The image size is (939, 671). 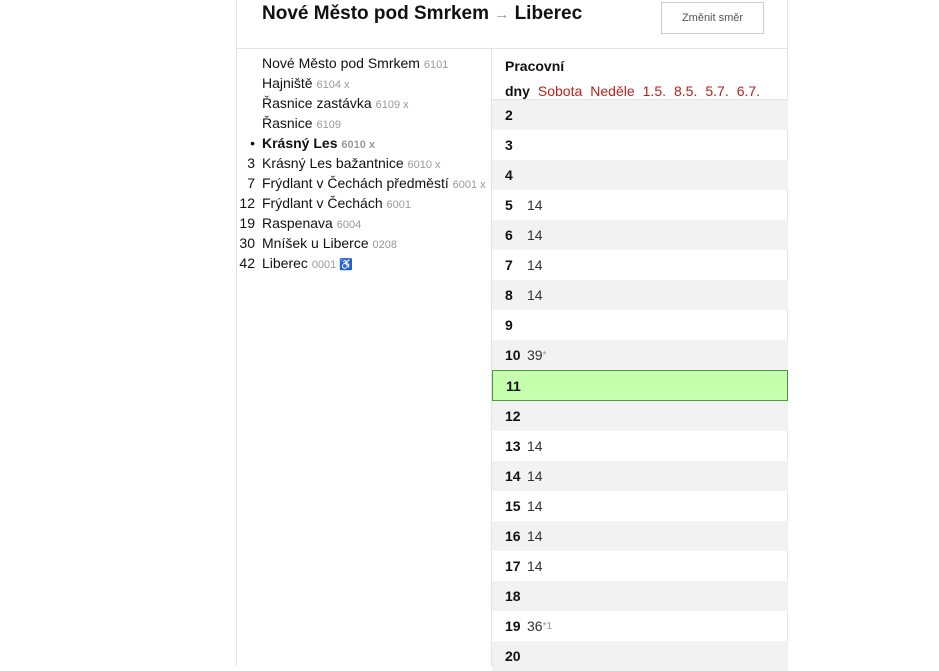 I want to click on hour-row: 12, so click(x=640, y=416).